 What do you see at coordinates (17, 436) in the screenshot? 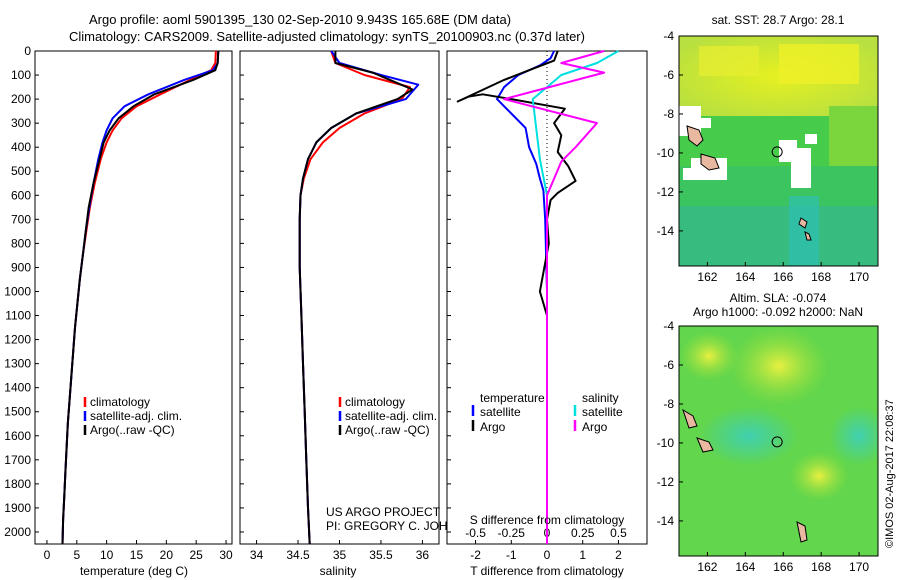
I see `y-tick-label: 1600` at bounding box center [17, 436].